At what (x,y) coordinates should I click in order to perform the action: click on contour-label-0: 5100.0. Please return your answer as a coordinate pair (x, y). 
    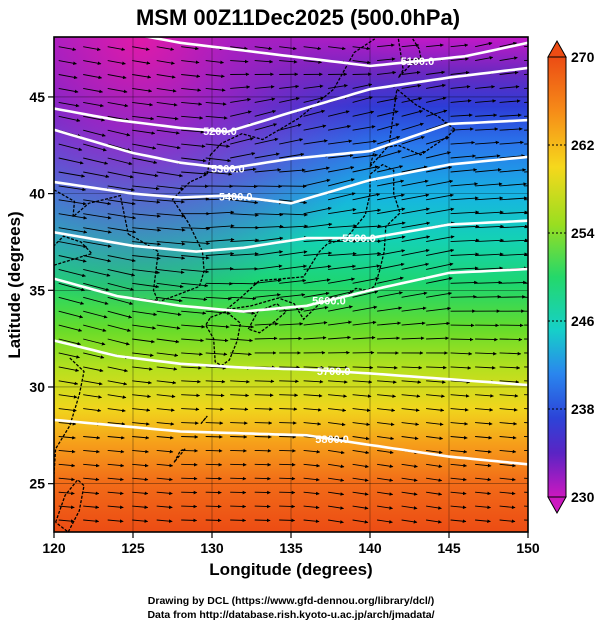
    Looking at the image, I should click on (418, 62).